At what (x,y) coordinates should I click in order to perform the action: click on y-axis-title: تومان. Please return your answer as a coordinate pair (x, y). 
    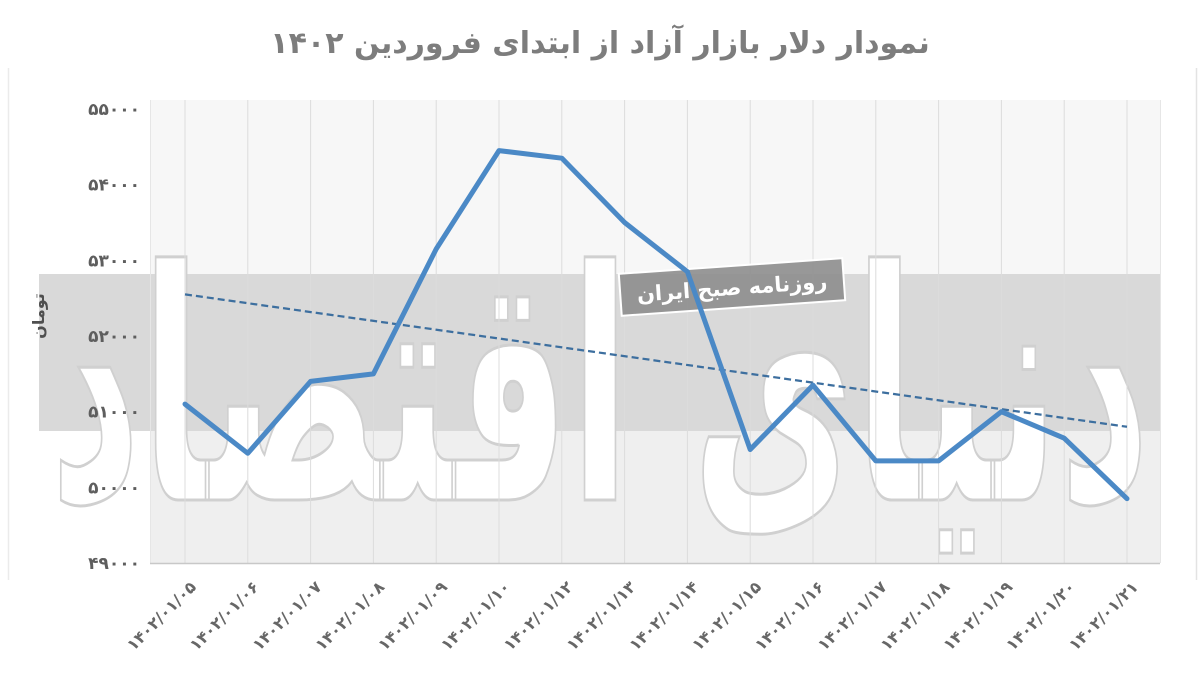
    Looking at the image, I should click on (38, 316).